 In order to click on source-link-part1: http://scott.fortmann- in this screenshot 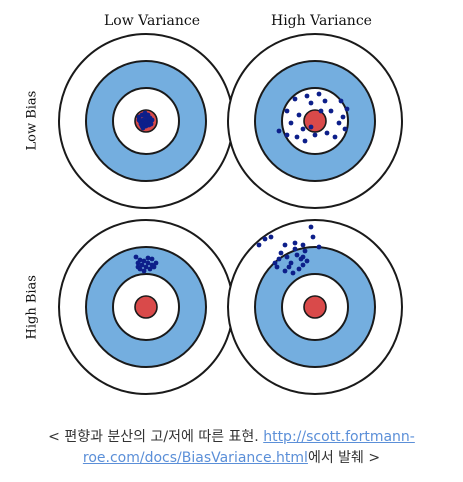, I will do `click(339, 437)`.